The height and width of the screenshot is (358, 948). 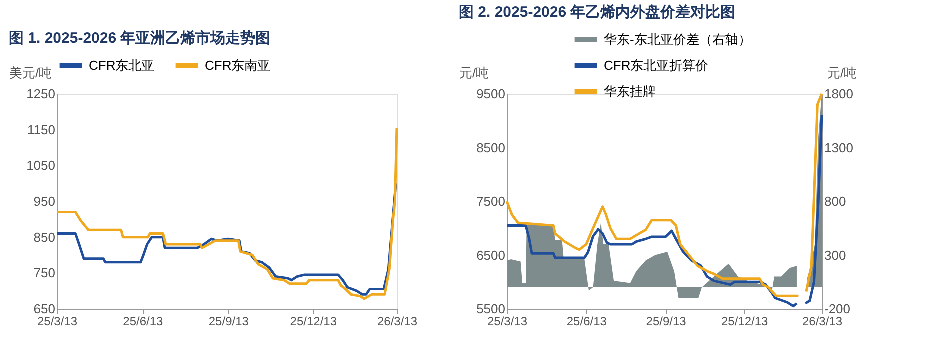 What do you see at coordinates (656, 65) in the screenshot?
I see `legend-label: CFR东北亚折算价` at bounding box center [656, 65].